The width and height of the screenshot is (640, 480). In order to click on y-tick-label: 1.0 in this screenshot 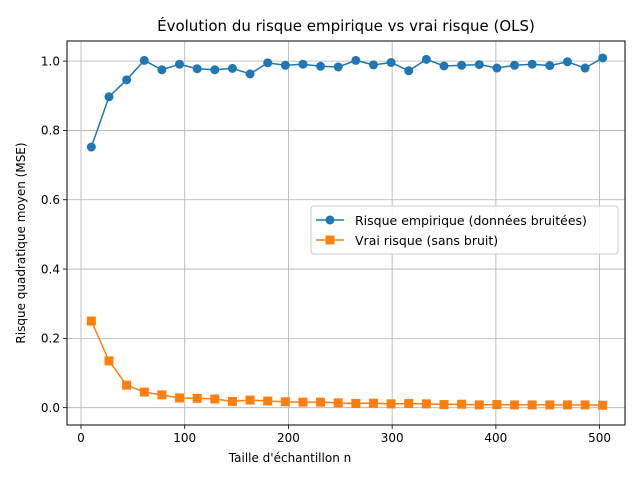, I will do `click(50, 61)`.